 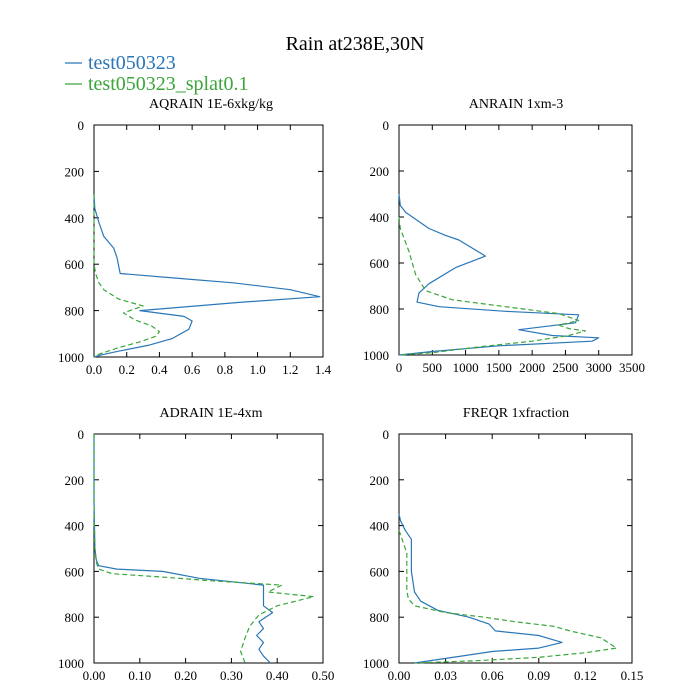 What do you see at coordinates (499, 367) in the screenshot?
I see `x-tick-label: 1500` at bounding box center [499, 367].